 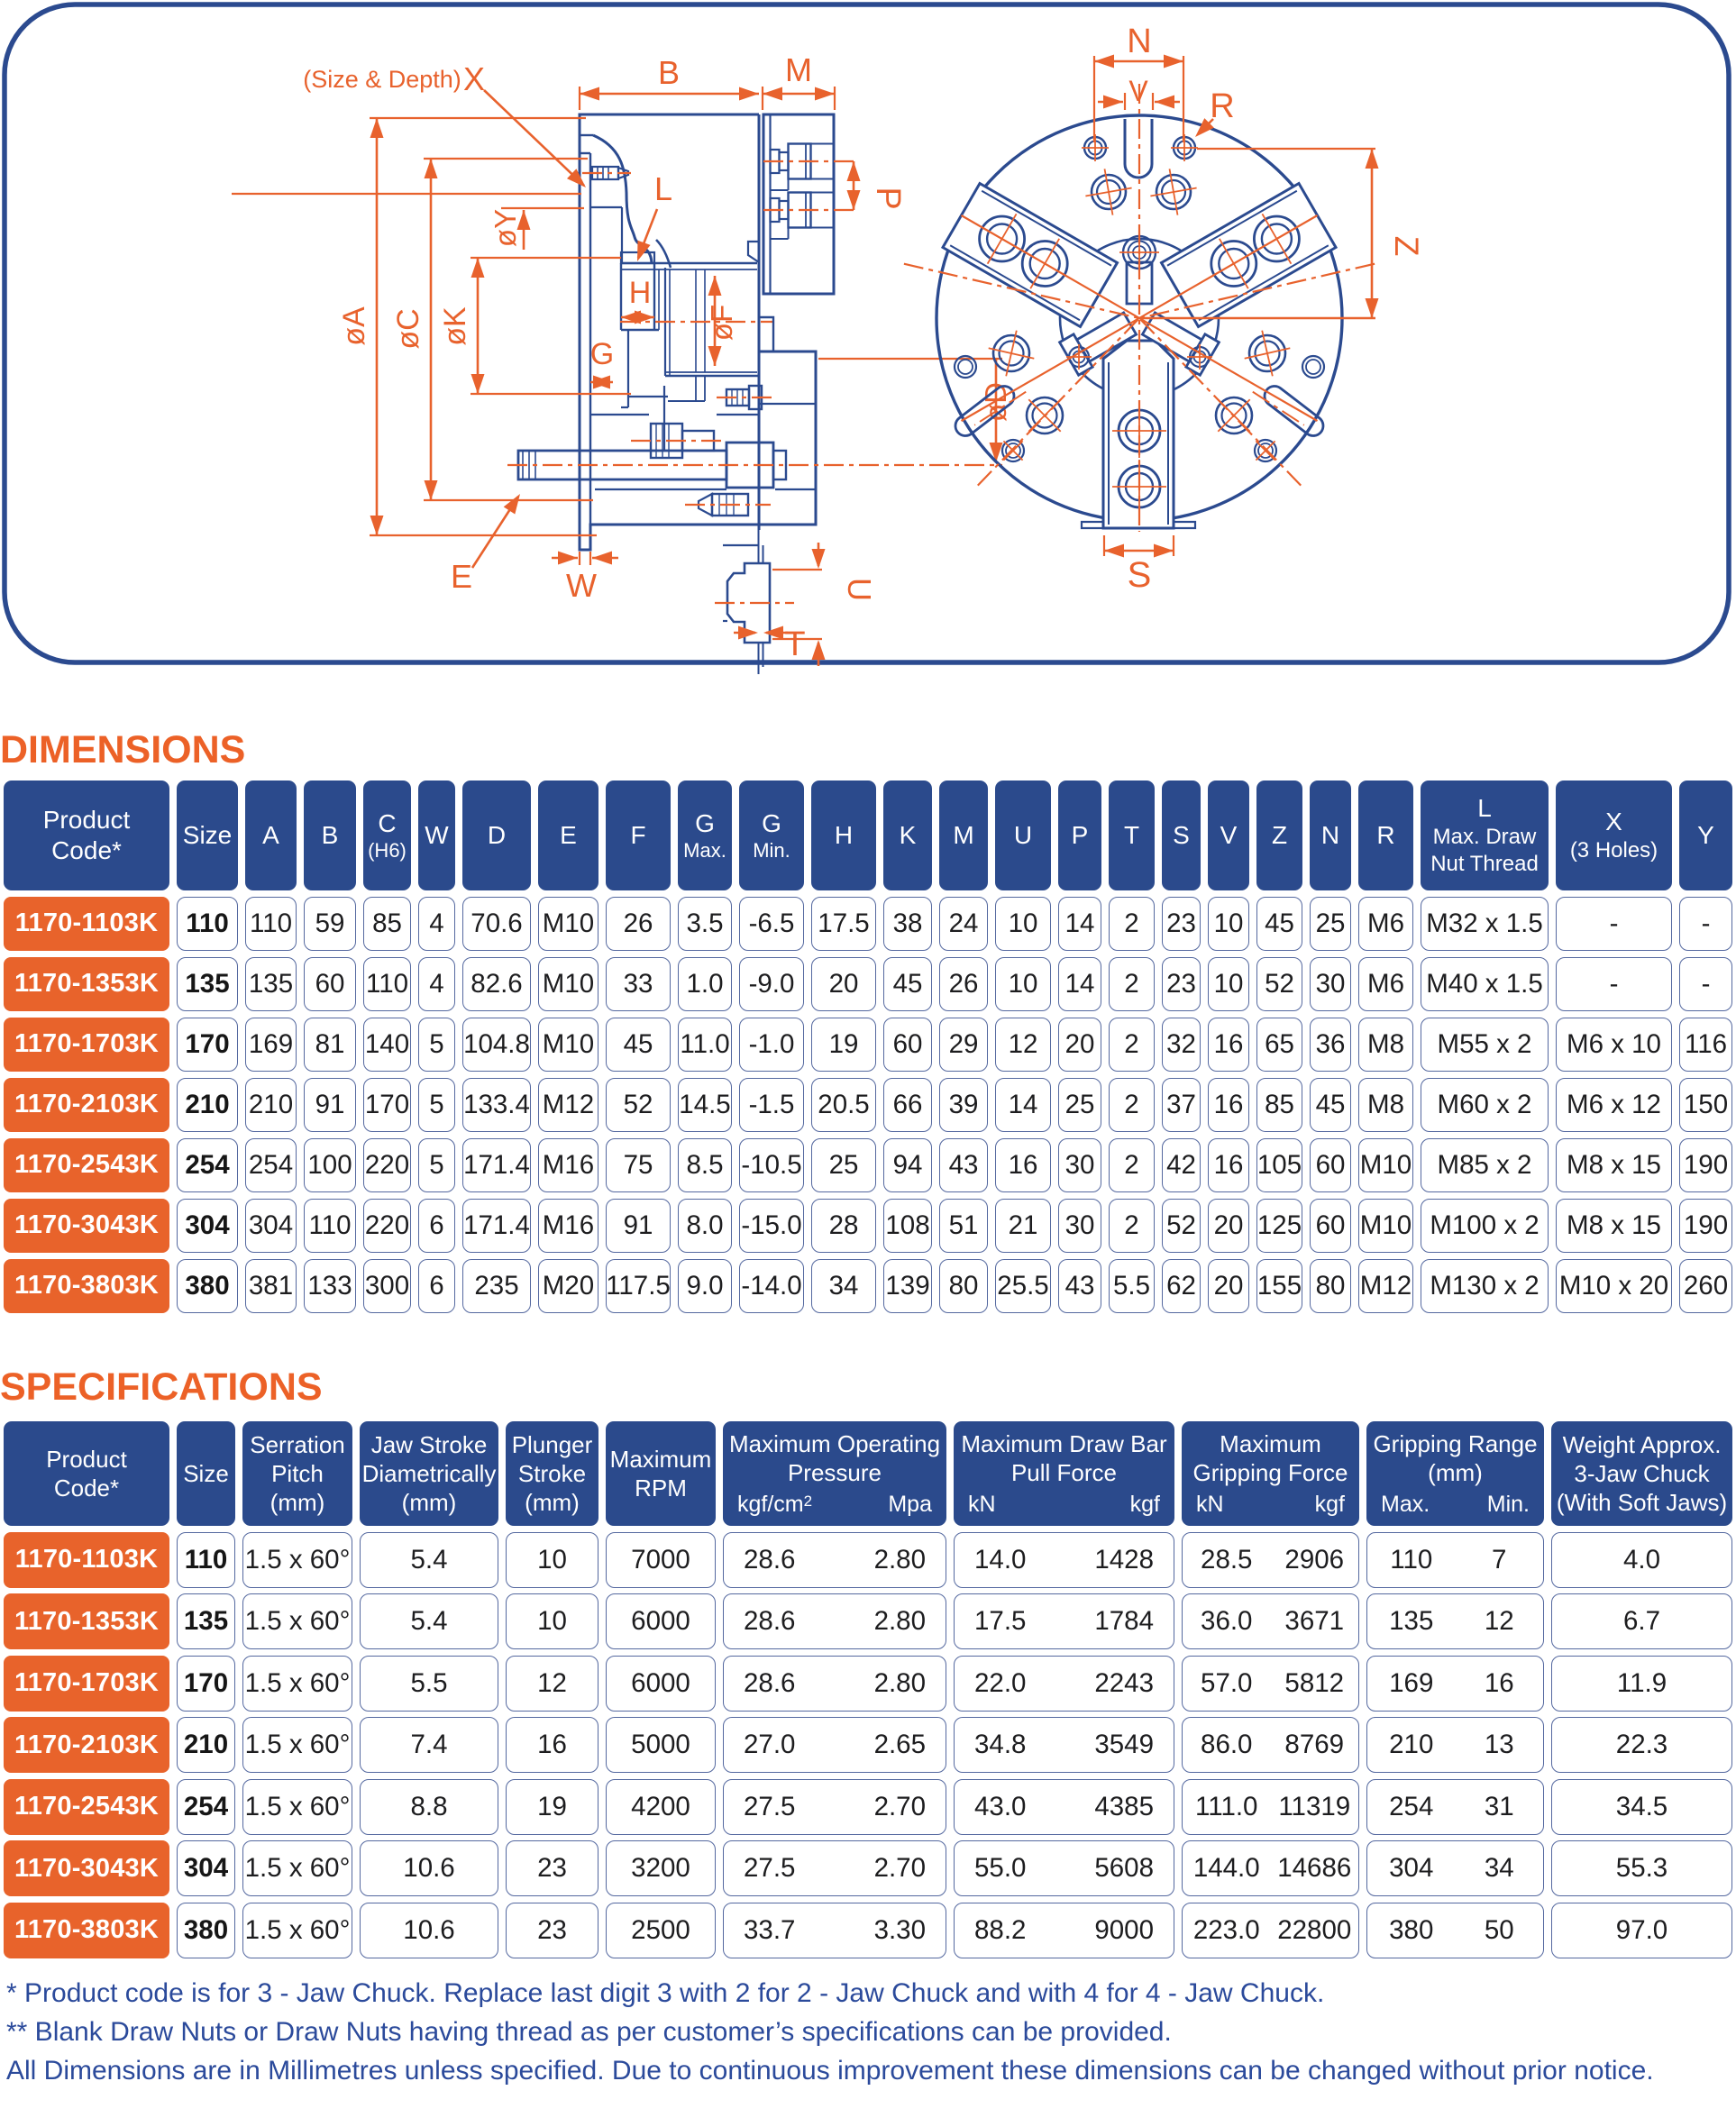 I want to click on svg-text: W, so click(x=581, y=586).